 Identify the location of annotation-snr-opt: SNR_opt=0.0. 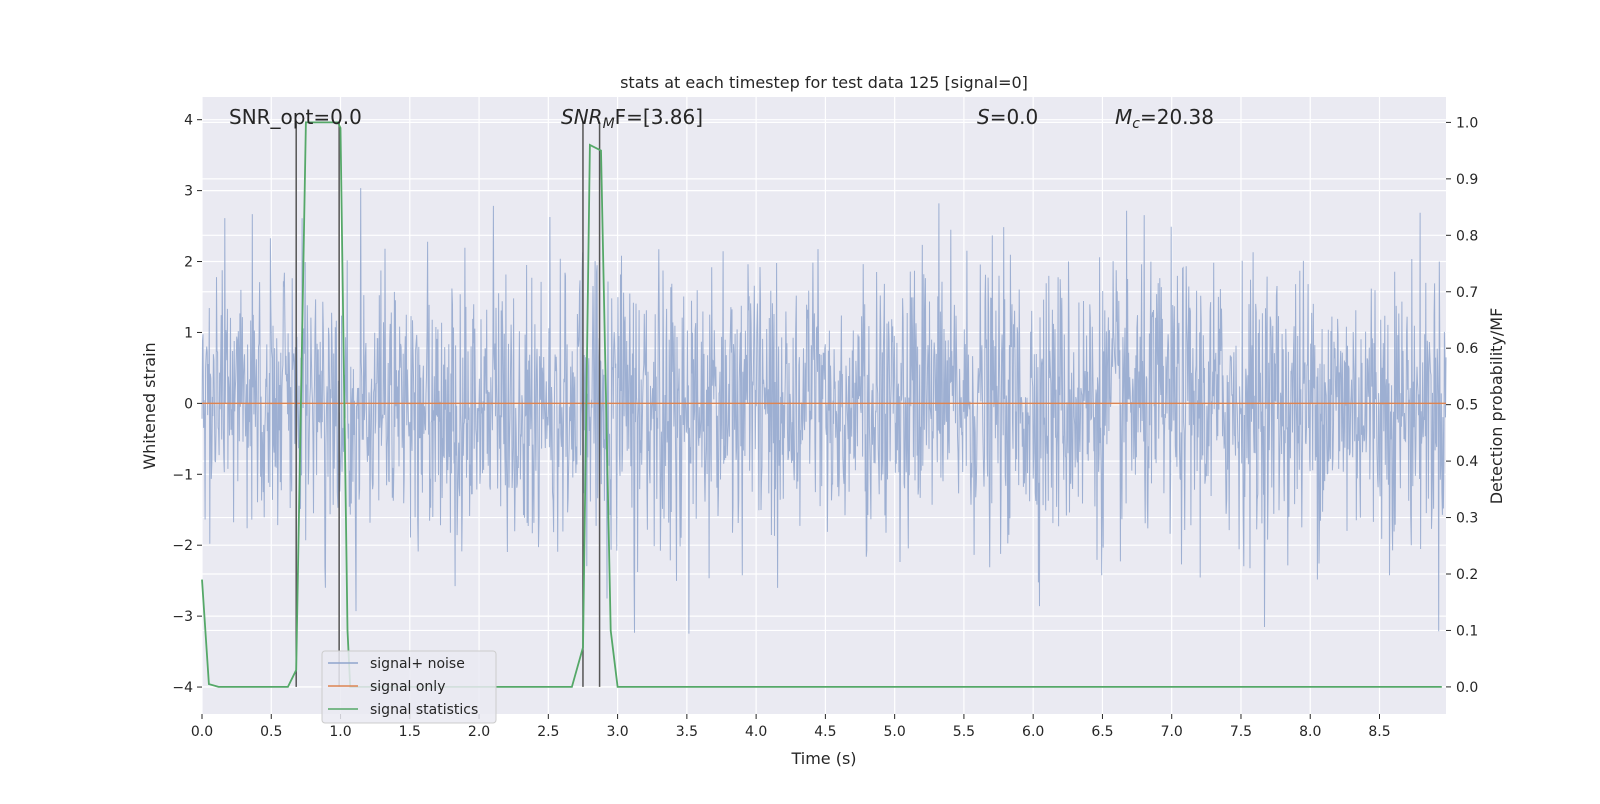
(295, 117).